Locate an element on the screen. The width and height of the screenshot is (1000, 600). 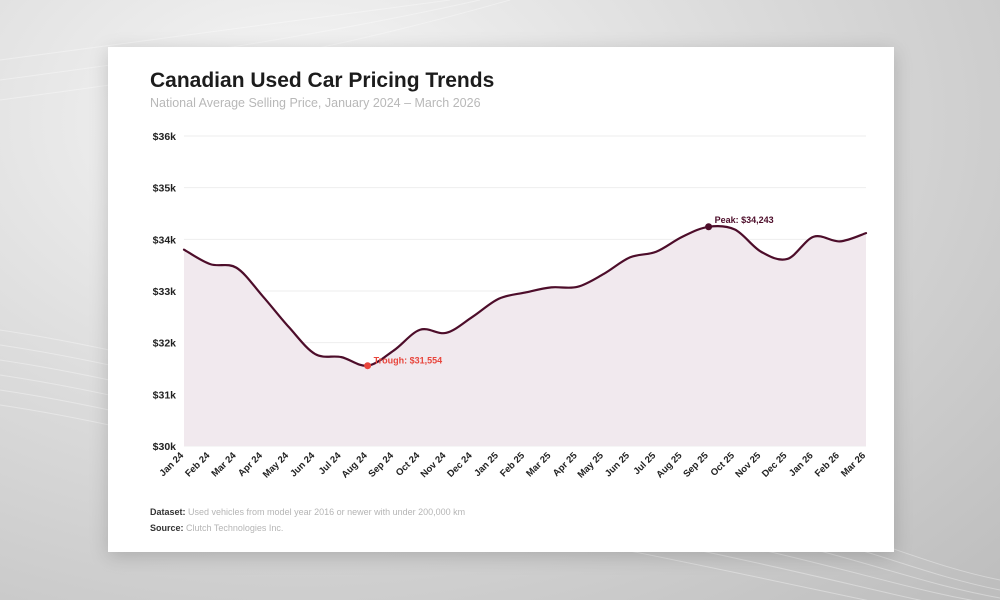
y-tick-label: $34k is located at coordinates (165, 240).